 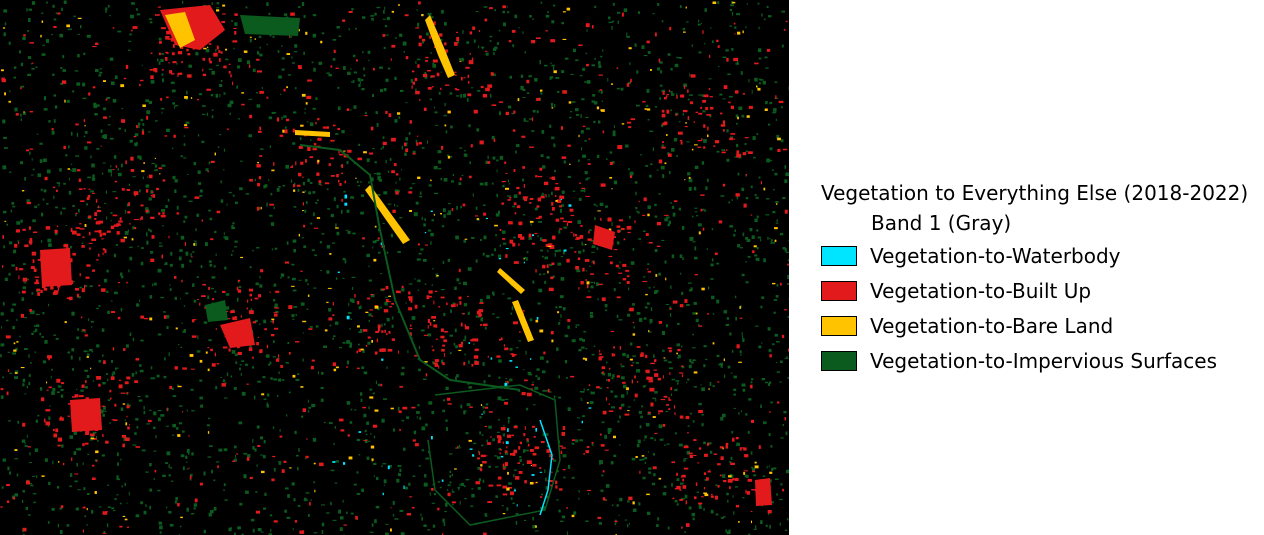 What do you see at coordinates (839, 325) in the screenshot?
I see `legend-swatch-bare-land` at bounding box center [839, 325].